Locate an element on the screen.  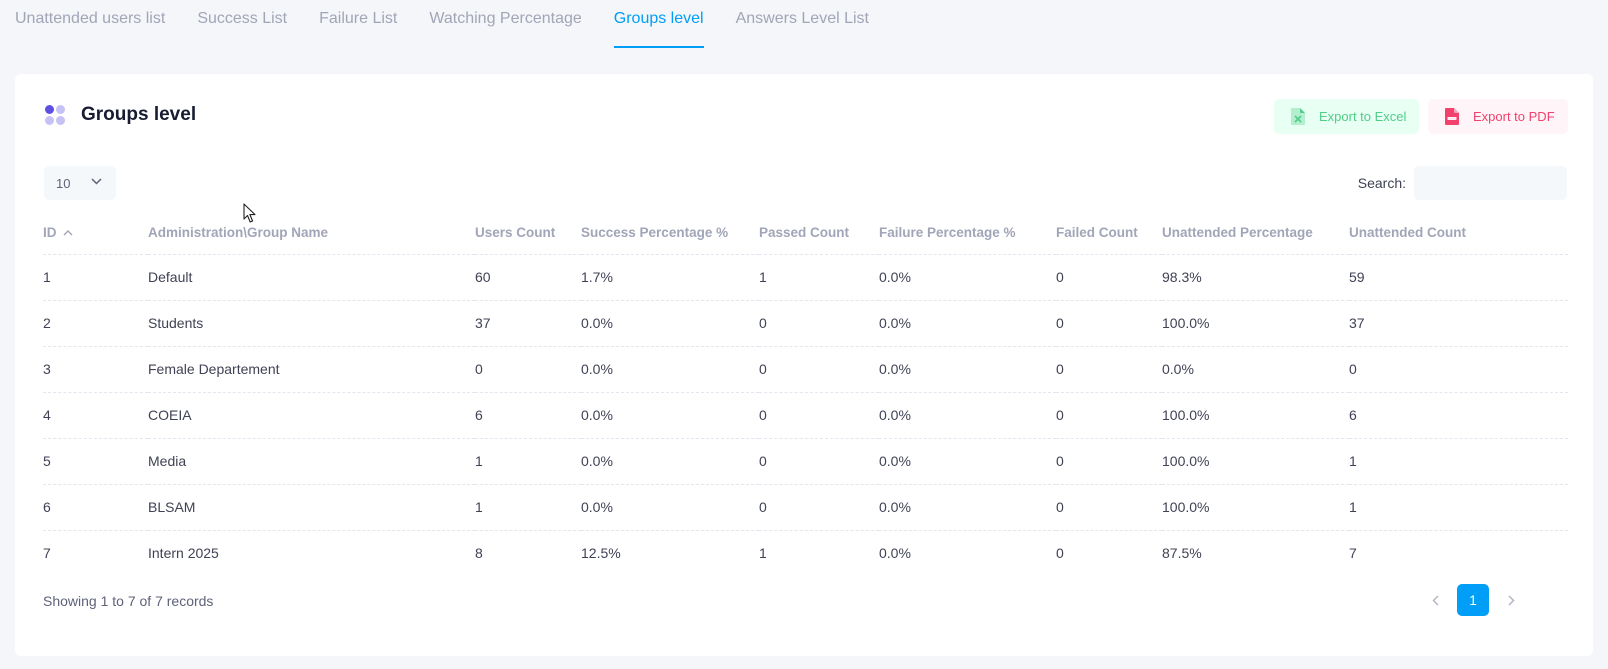
cell-unattended-percentage: 0.0% is located at coordinates (1255, 369).